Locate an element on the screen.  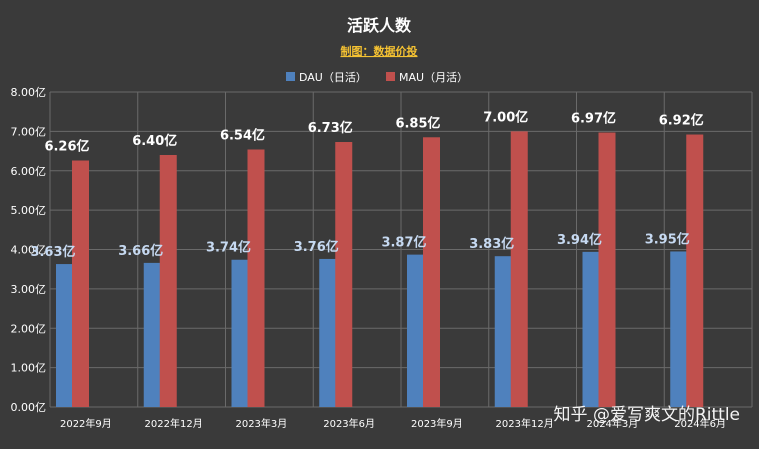
y-tick-label: 8.00亿 is located at coordinates (29, 92).